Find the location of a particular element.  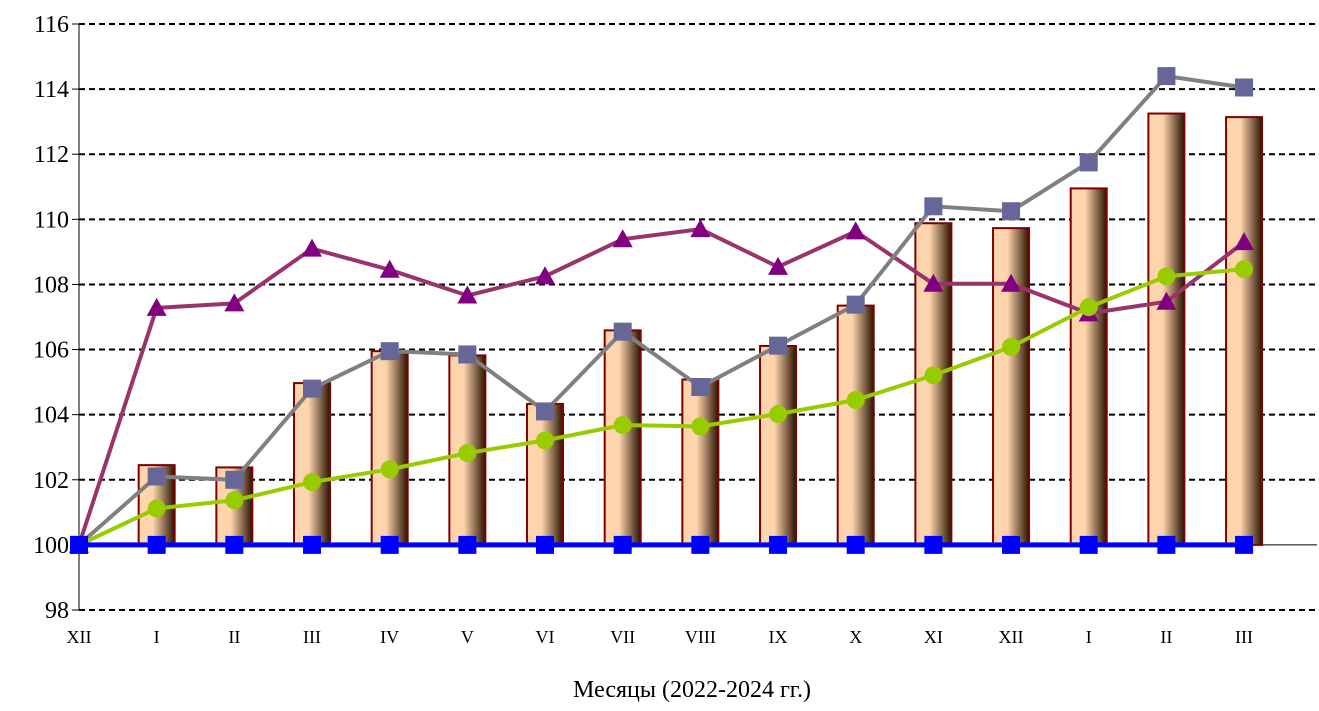

y-tick-label: 104 is located at coordinates (51, 416).